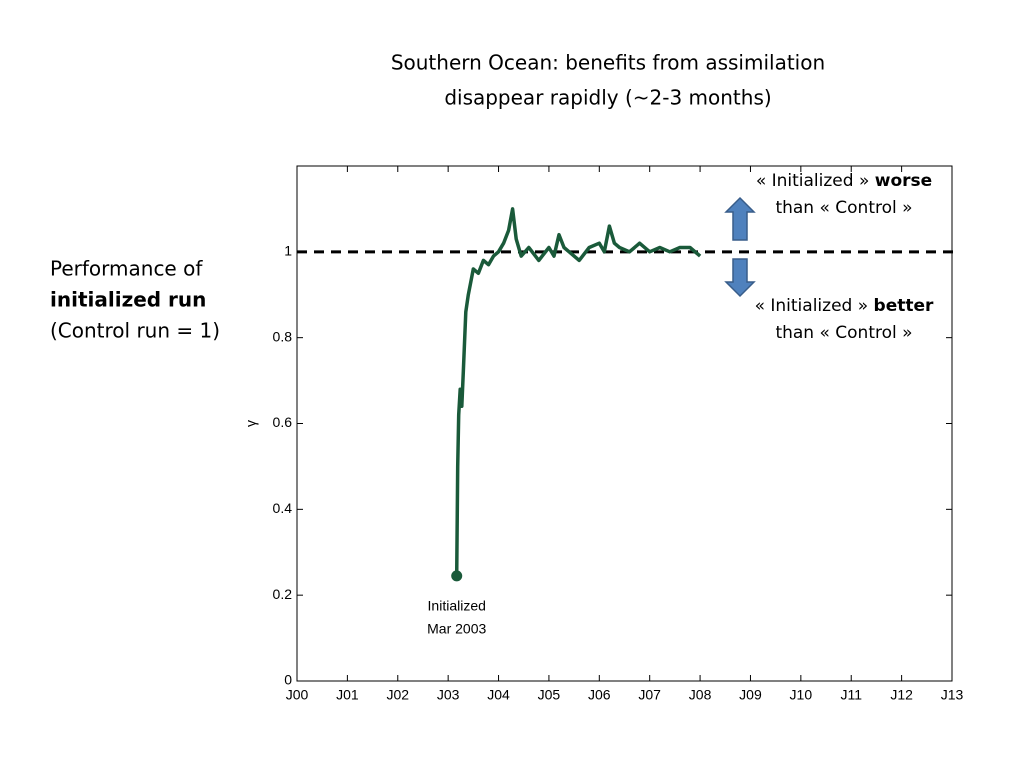 This screenshot has width=1024, height=768. What do you see at coordinates (901, 695) in the screenshot?
I see `x-tick-label: J12` at bounding box center [901, 695].